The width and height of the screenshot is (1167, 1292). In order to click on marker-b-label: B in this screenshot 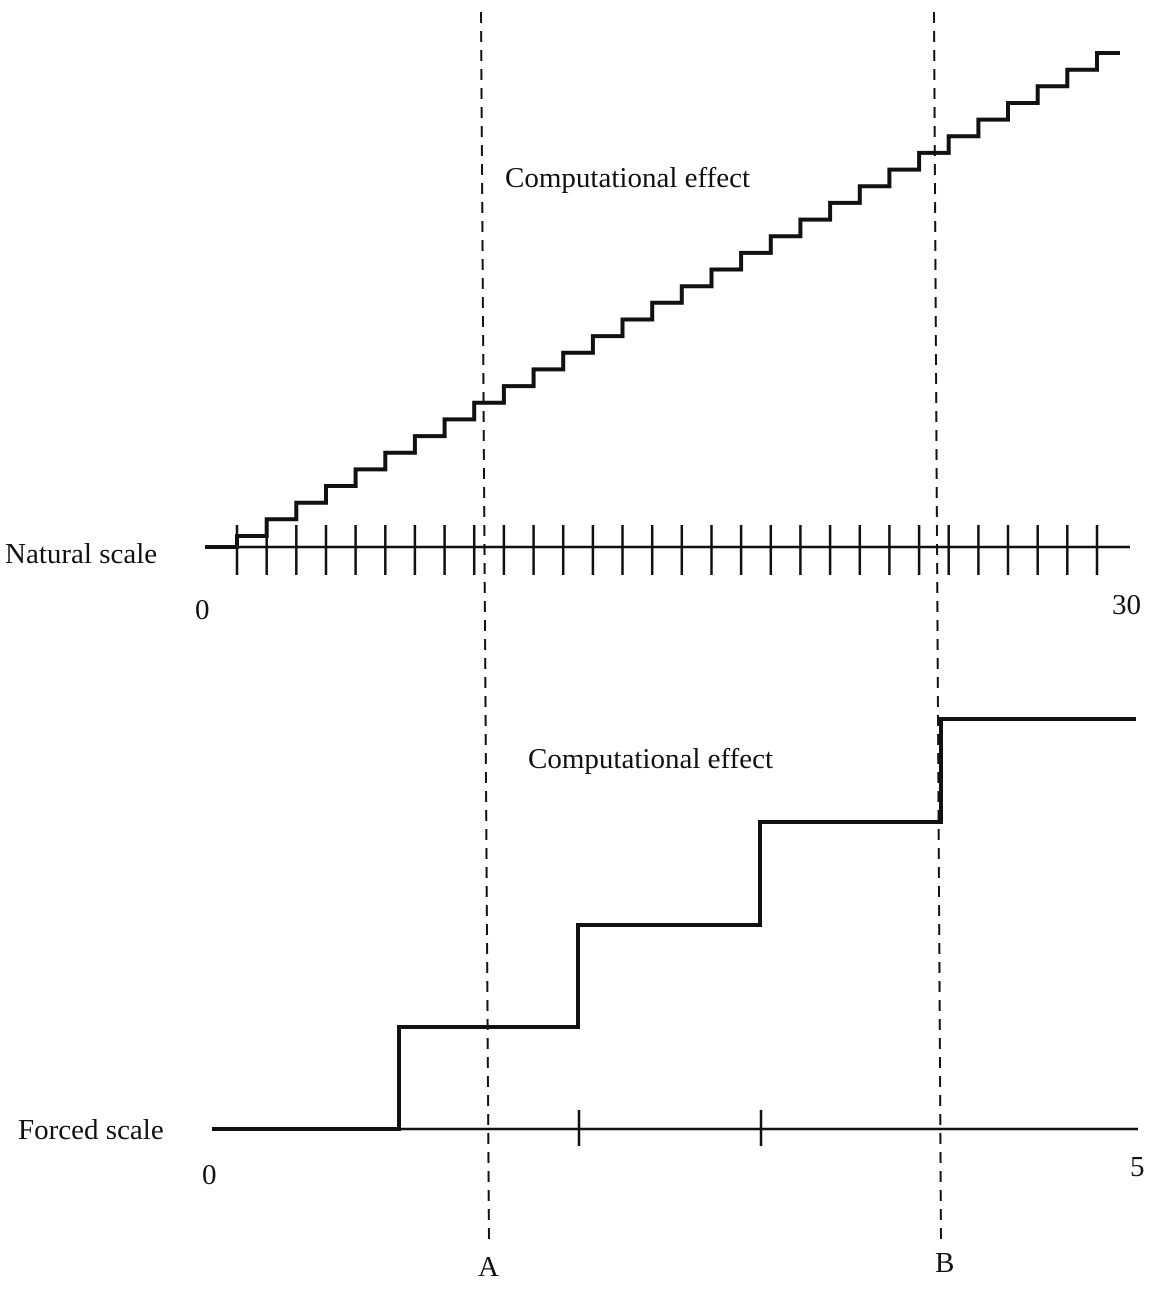, I will do `click(944, 1263)`.